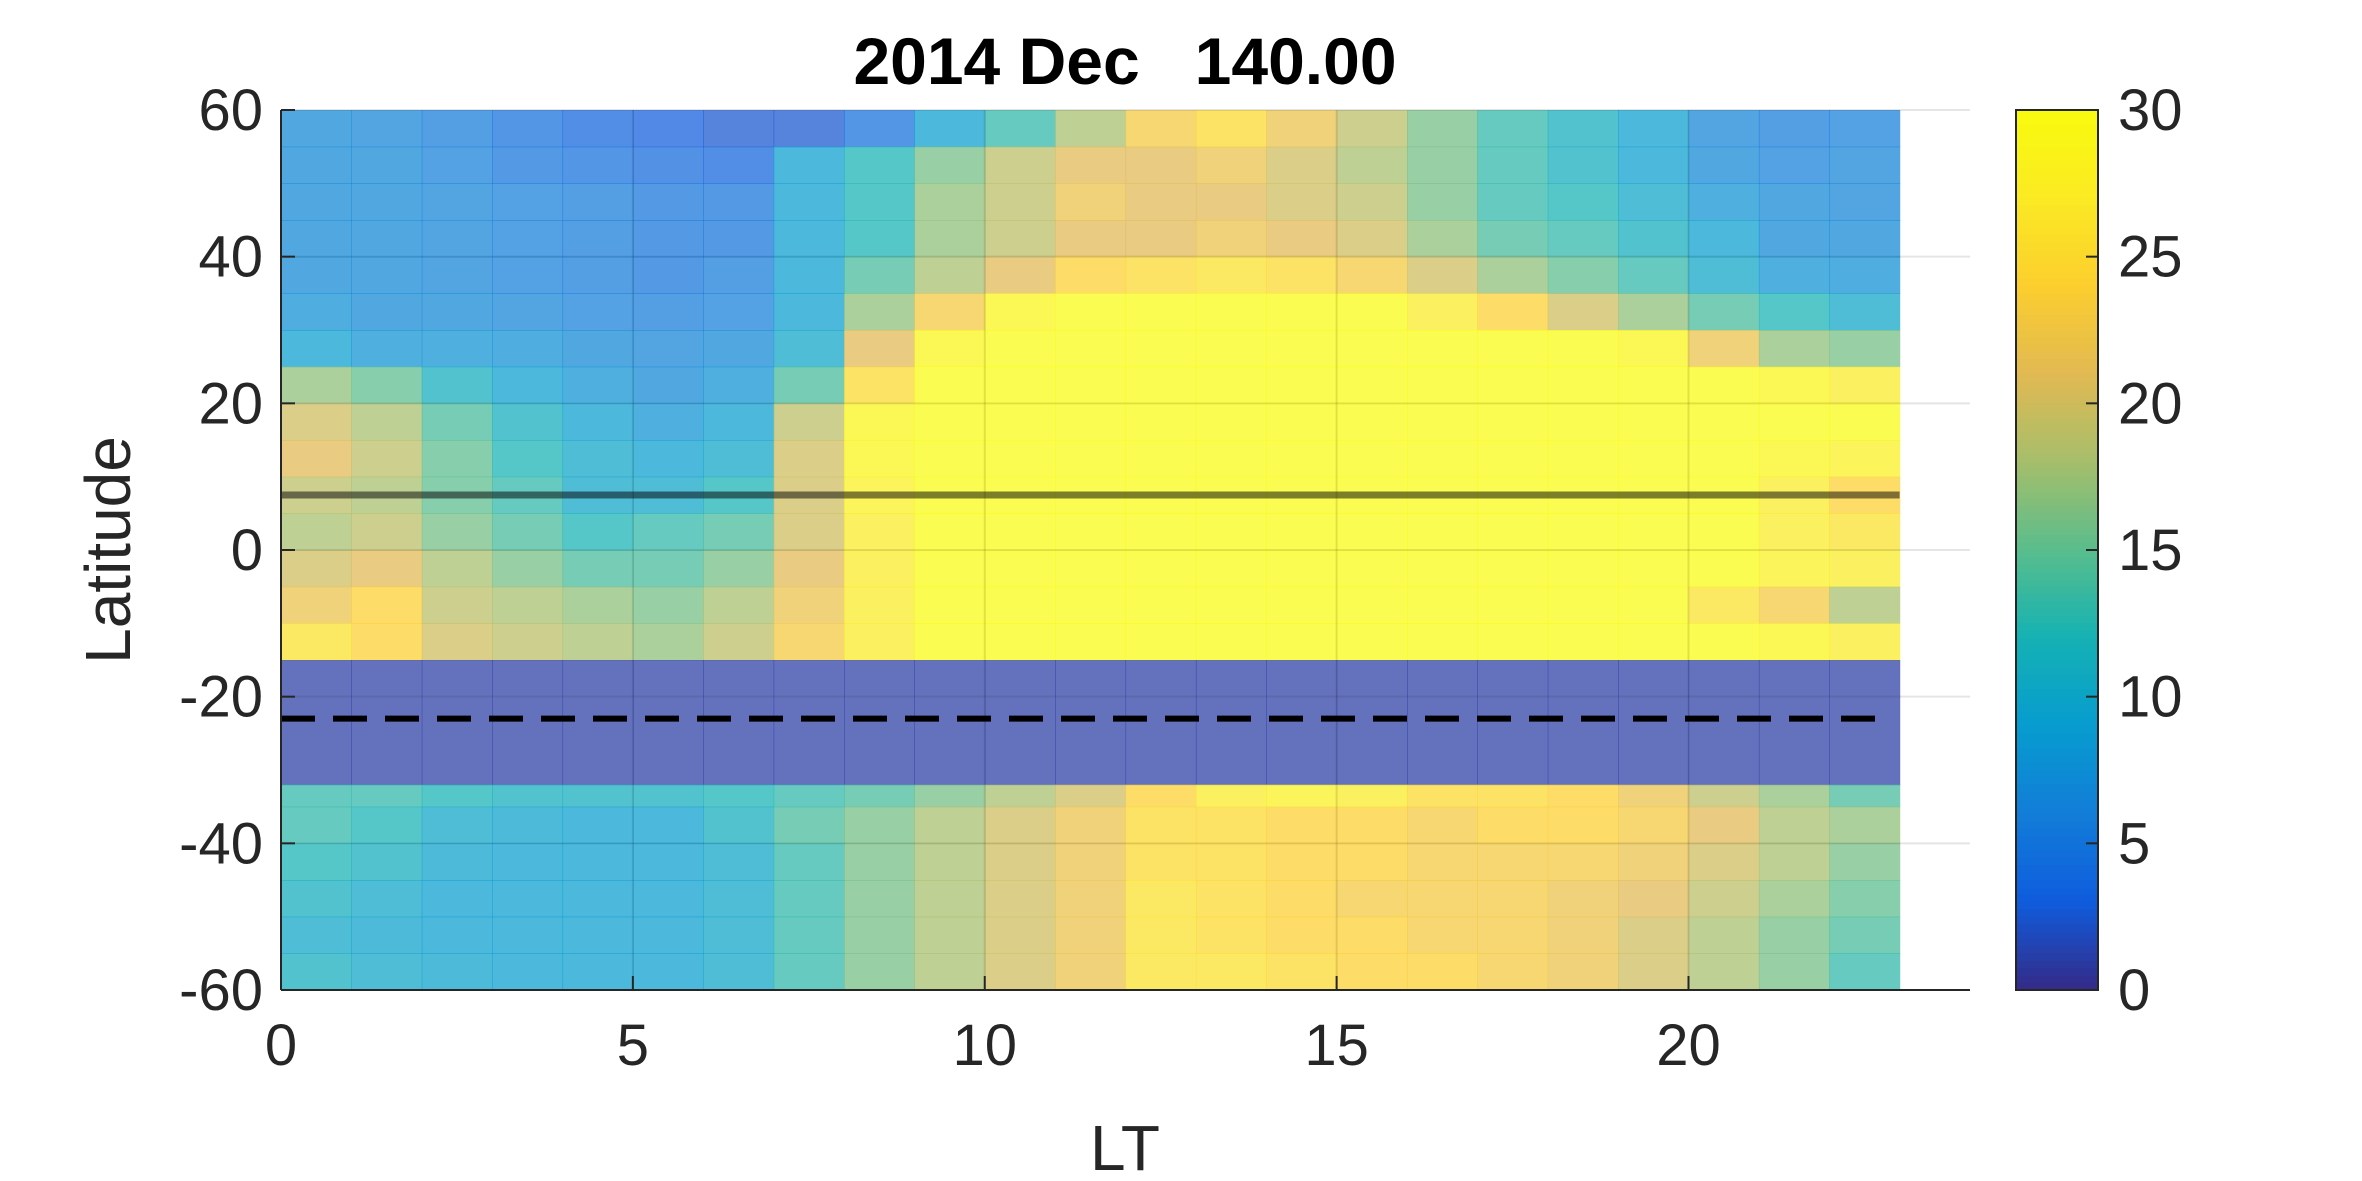 The width and height of the screenshot is (2362, 1181). I want to click on colorbar-tick-label: 5, so click(2134, 843).